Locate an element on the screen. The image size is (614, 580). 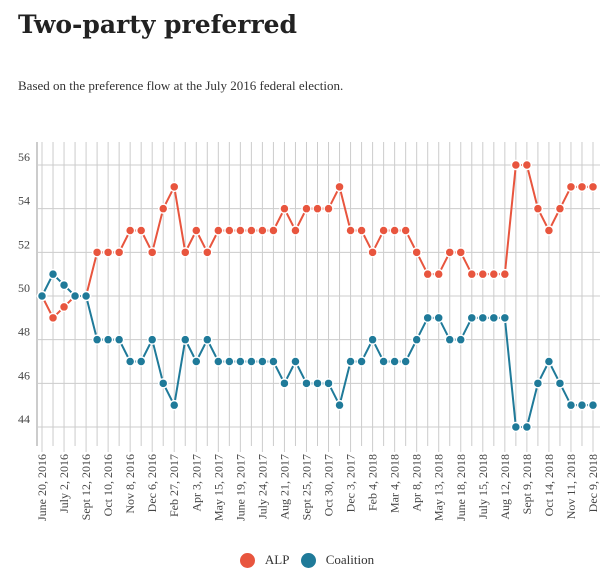
legend-item-coalition: Coalition is located at coordinates (337, 560).